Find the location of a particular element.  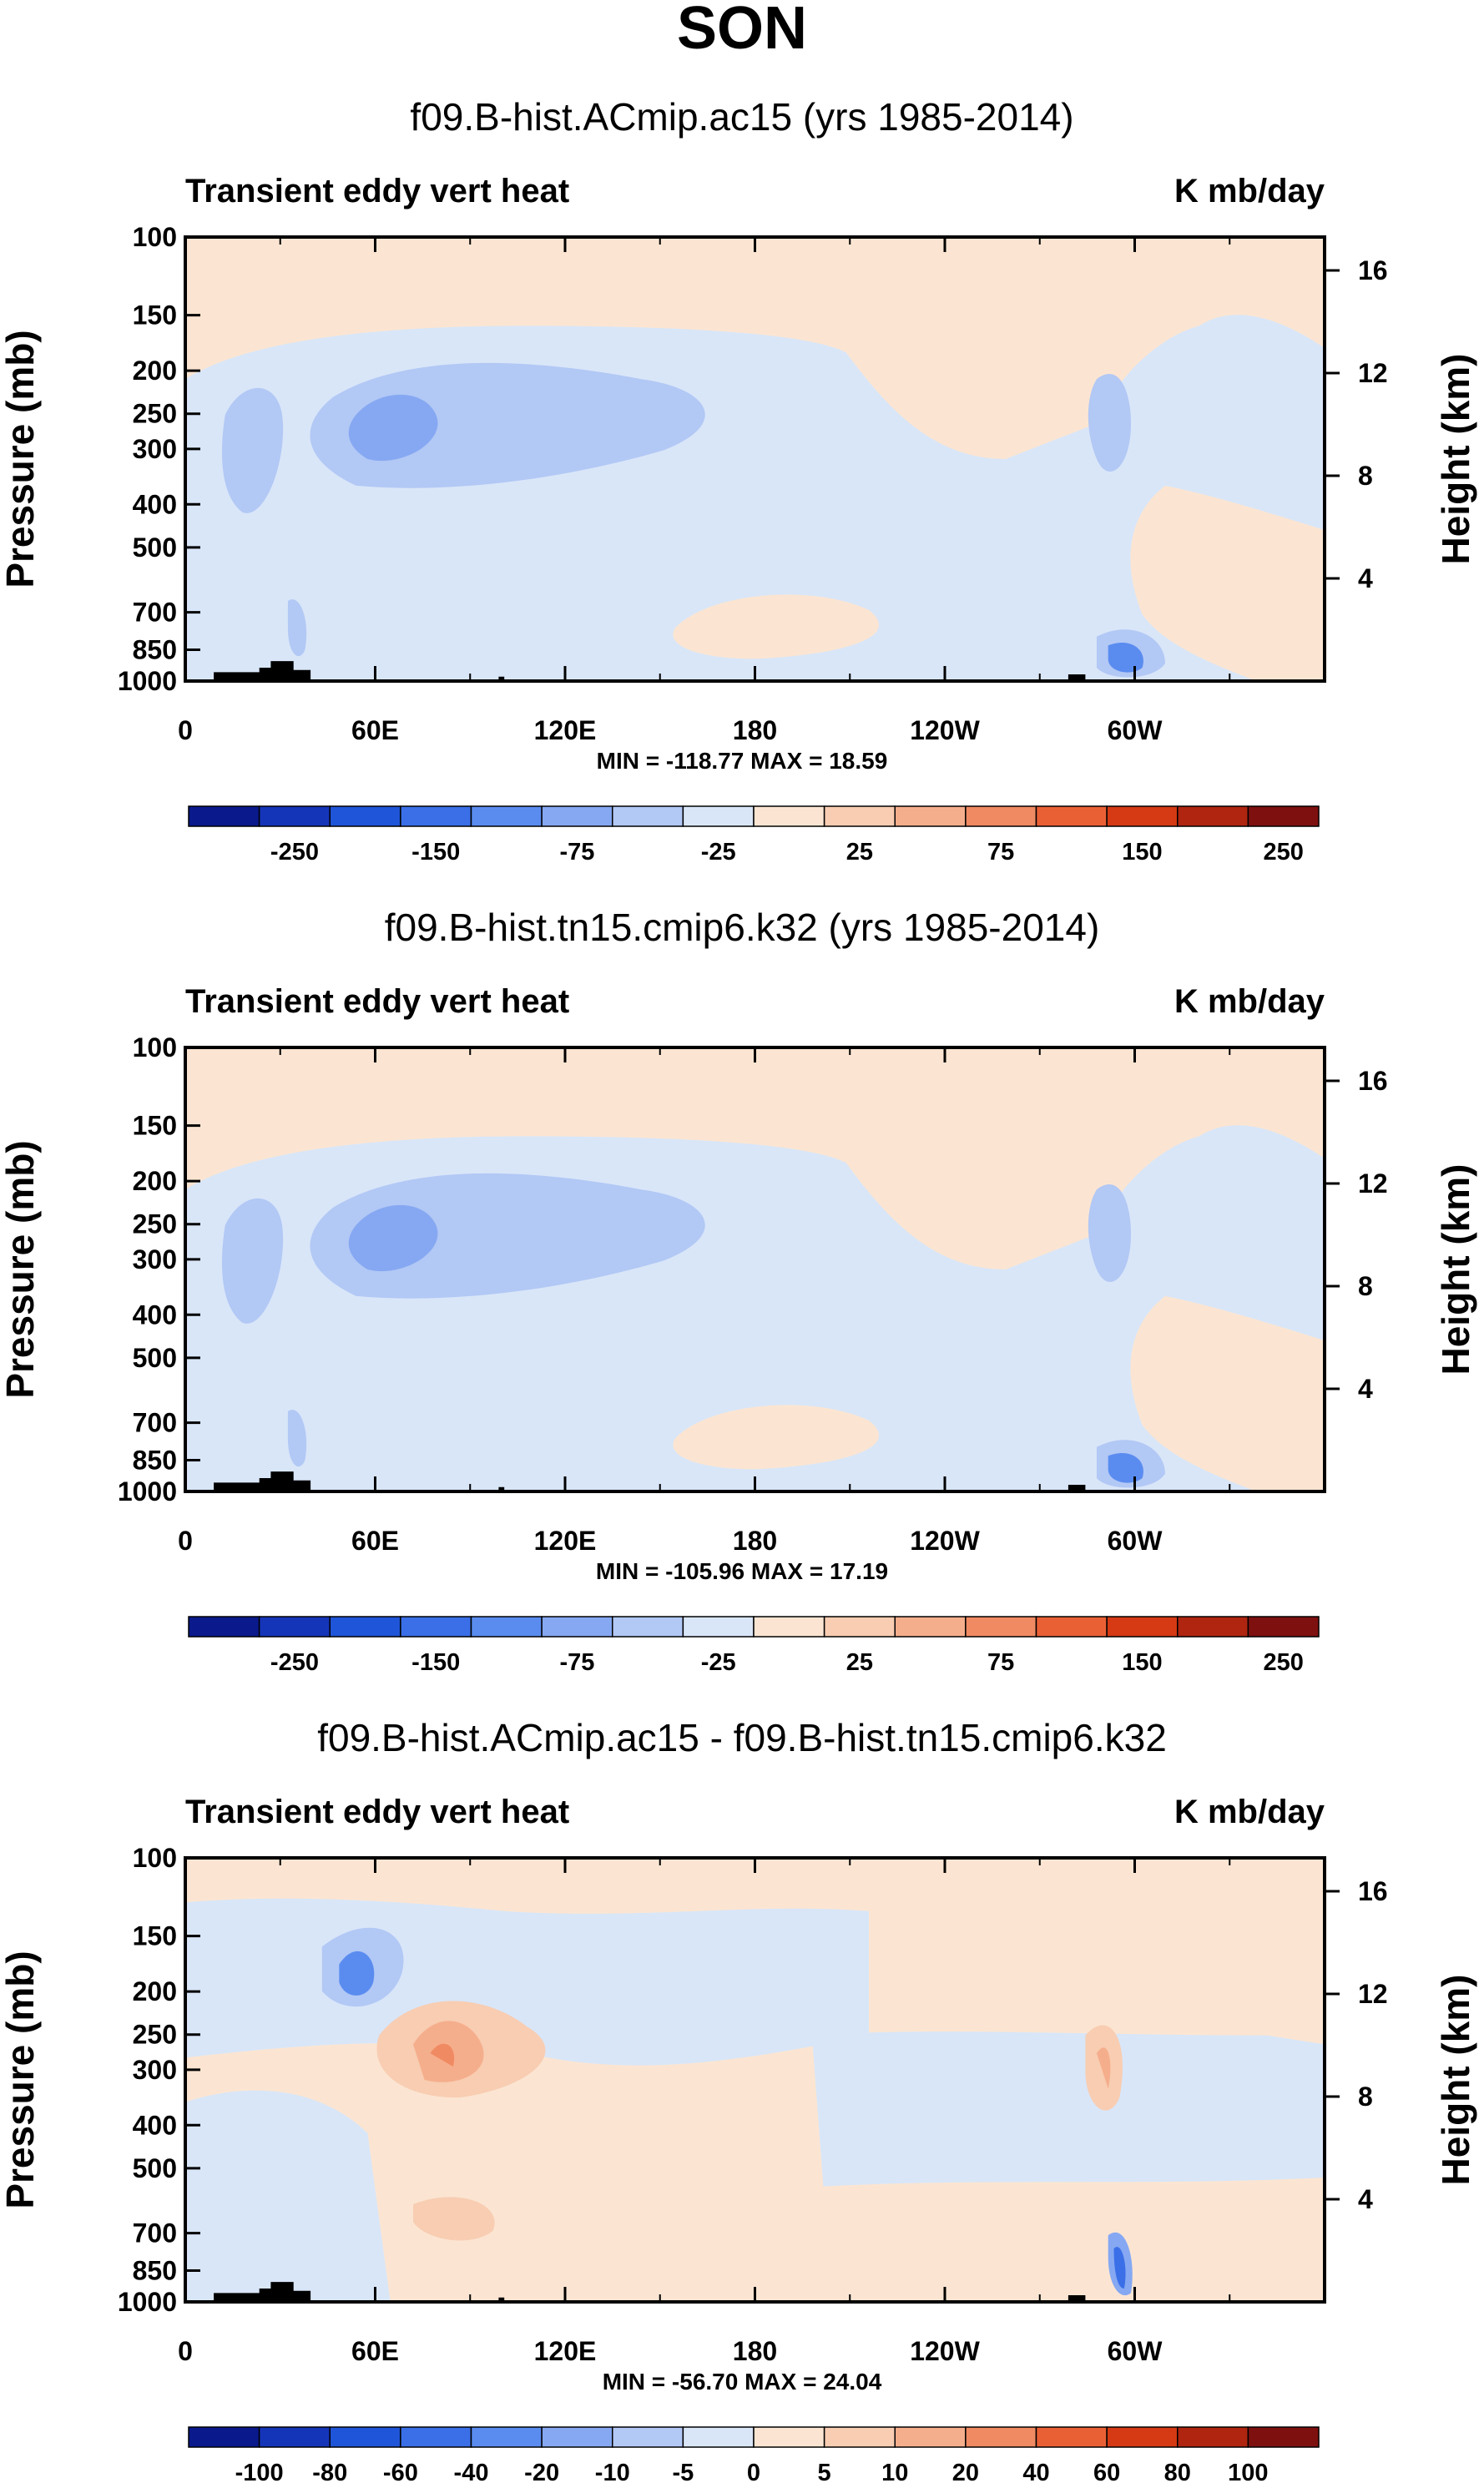

contour-field is located at coordinates (755, 459).